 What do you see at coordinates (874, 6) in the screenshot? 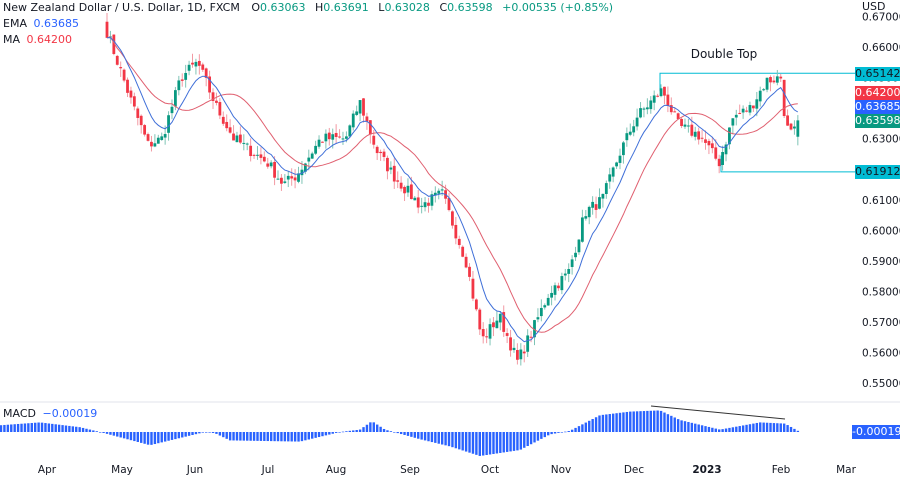
I see `currency-label: USD` at bounding box center [874, 6].